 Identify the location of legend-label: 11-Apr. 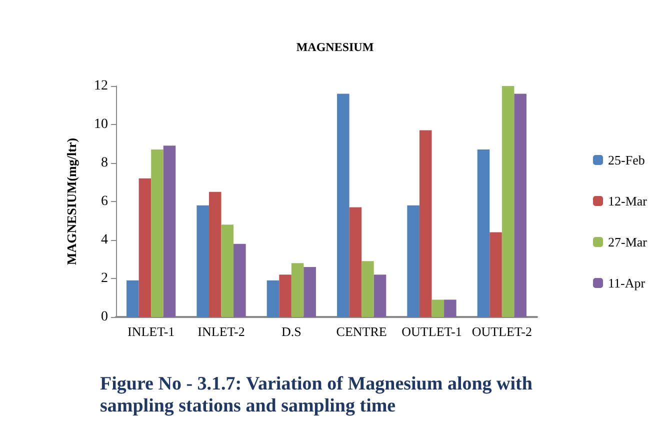
(627, 283).